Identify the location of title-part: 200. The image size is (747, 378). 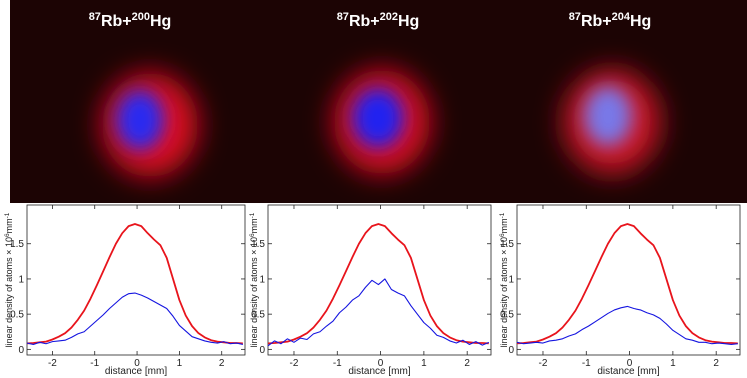
(141, 17).